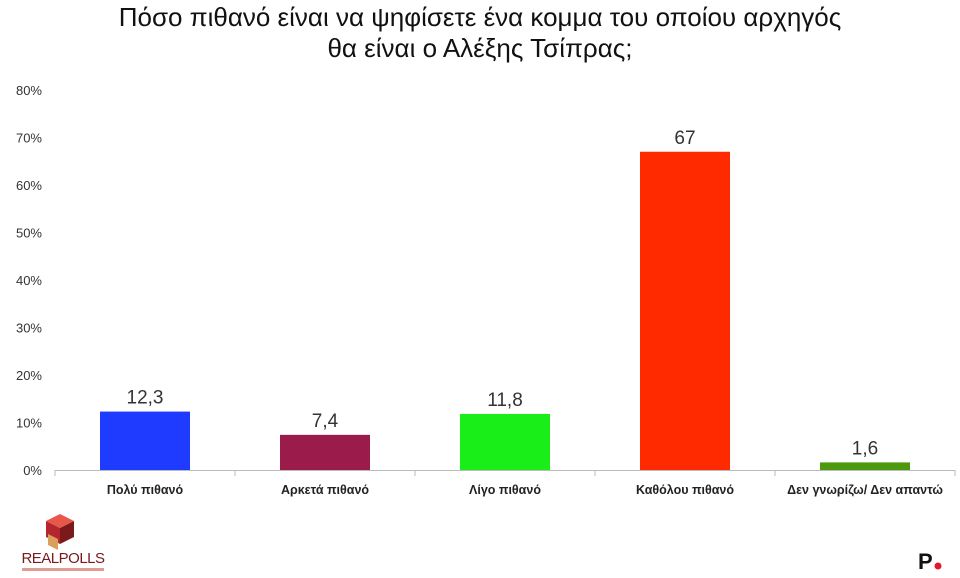  I want to click on realpolls-logo: REALPOLLS, so click(63, 542).